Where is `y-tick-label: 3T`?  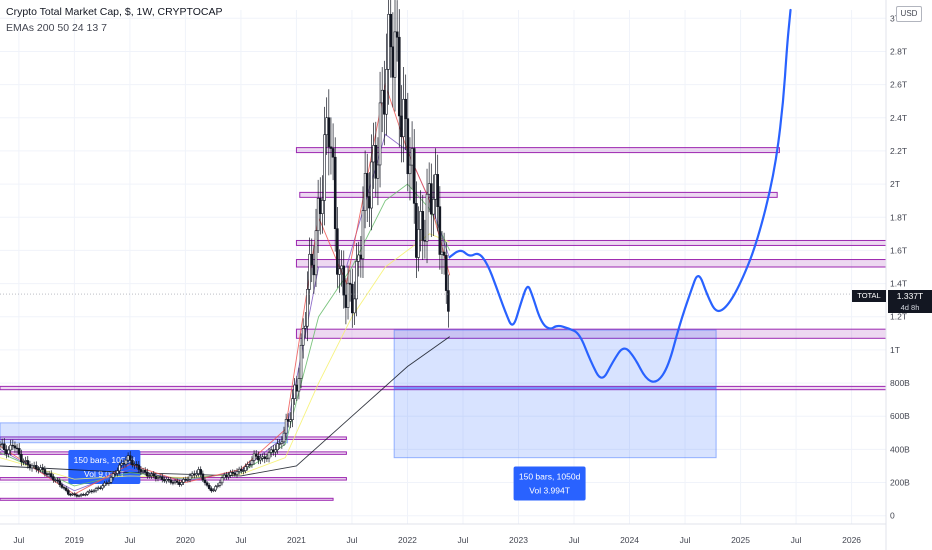
y-tick-label: 3T is located at coordinates (895, 18).